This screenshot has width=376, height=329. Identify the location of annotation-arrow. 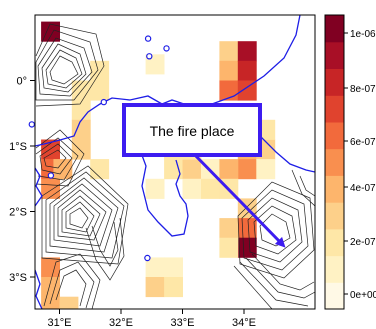
(237, 198).